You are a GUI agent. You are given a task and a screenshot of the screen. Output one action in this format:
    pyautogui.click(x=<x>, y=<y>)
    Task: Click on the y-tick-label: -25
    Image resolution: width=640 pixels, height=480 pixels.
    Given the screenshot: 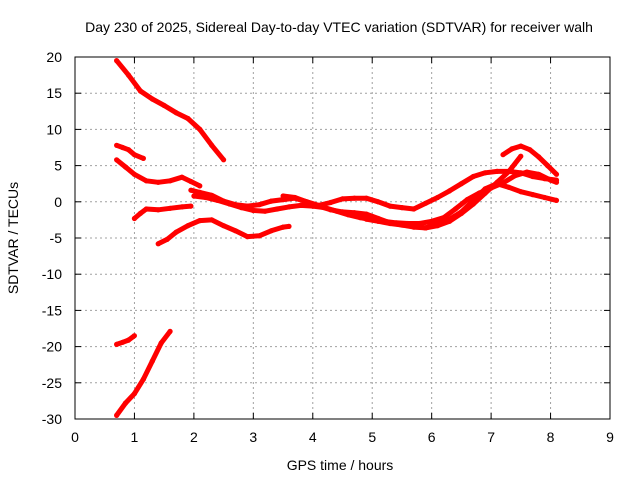 What is the action you would take?
    pyautogui.click(x=52, y=383)
    